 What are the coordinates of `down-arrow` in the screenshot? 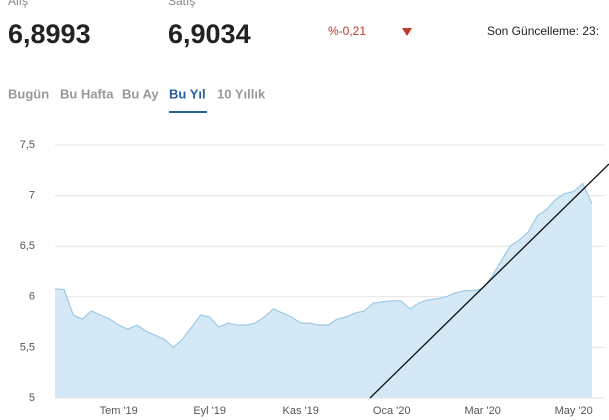 It's located at (407, 32).